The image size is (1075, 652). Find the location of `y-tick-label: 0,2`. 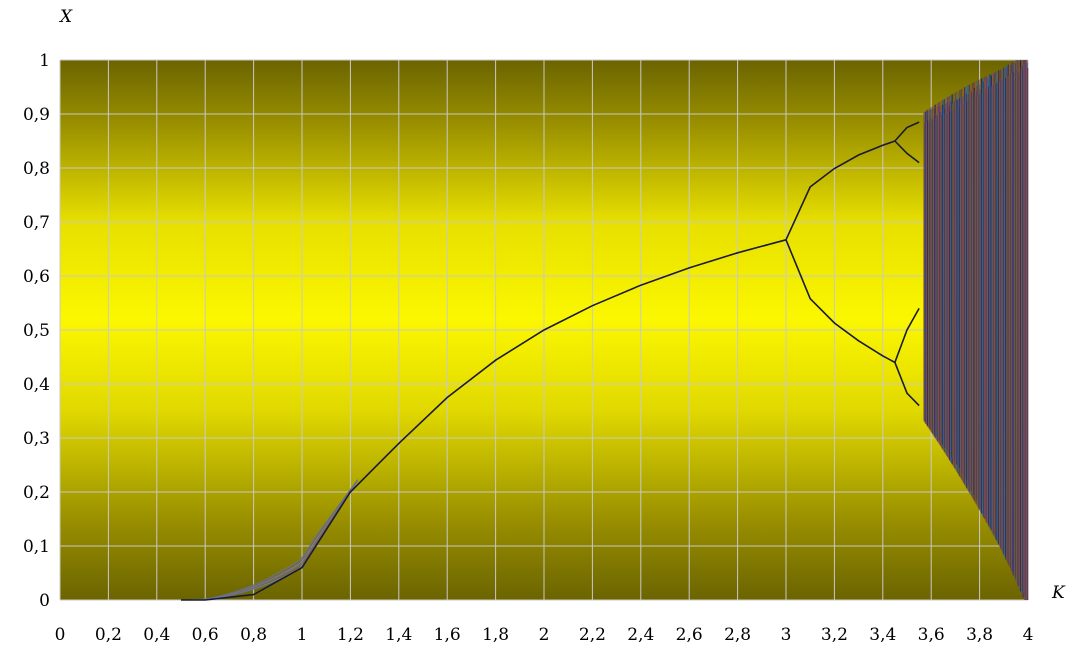

y-tick-label: 0,2 is located at coordinates (36, 493).